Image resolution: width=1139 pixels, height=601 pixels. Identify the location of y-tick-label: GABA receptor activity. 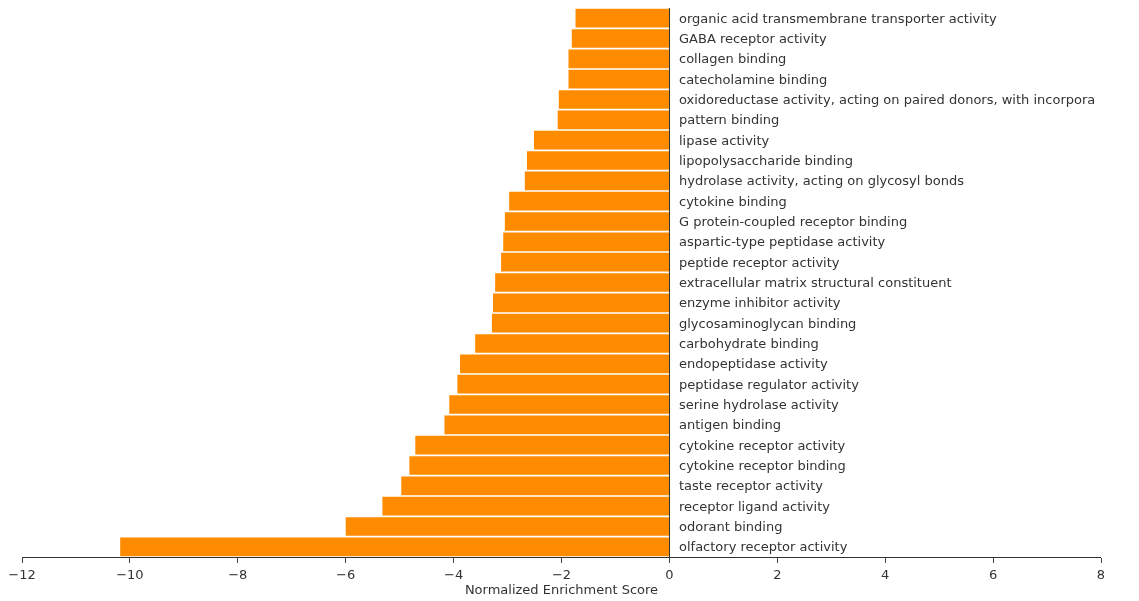
(753, 39).